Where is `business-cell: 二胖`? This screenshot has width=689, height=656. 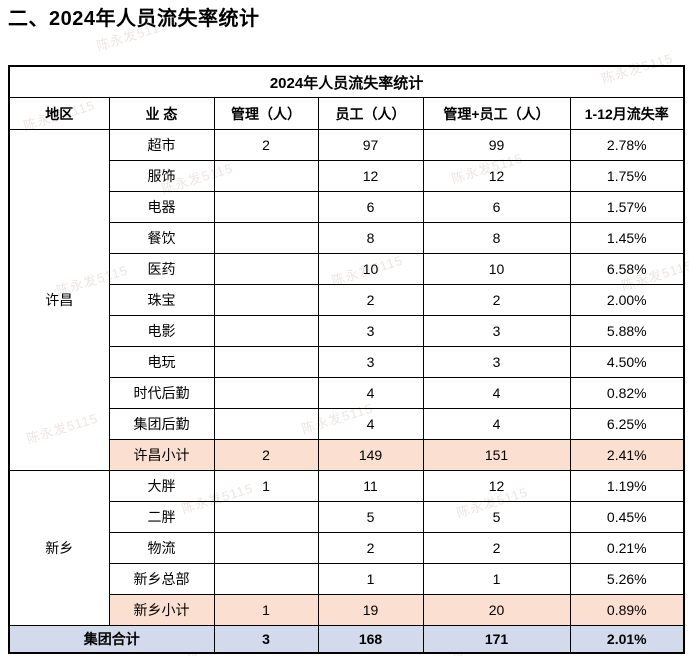 business-cell: 二胖 is located at coordinates (161, 517).